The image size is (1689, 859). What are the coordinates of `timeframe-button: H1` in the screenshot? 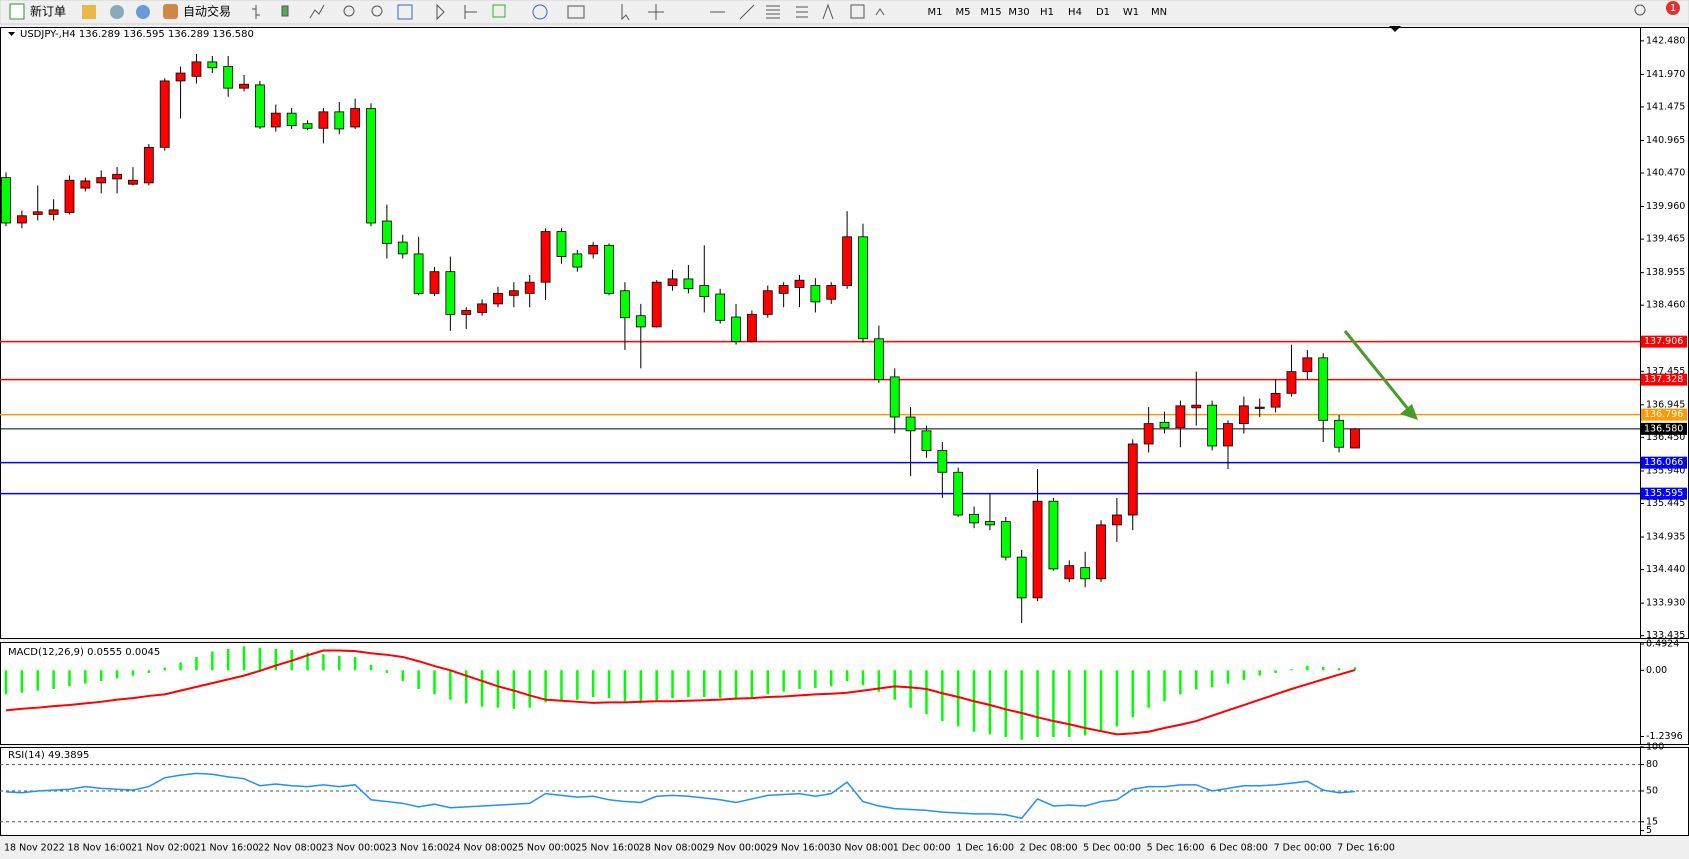 It's located at (1047, 12).